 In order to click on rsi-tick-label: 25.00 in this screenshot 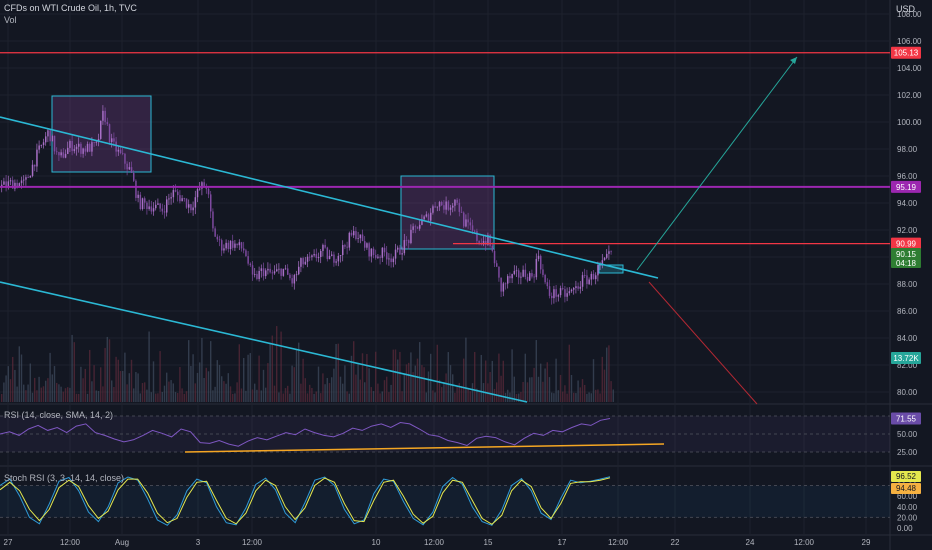, I will do `click(907, 452)`.